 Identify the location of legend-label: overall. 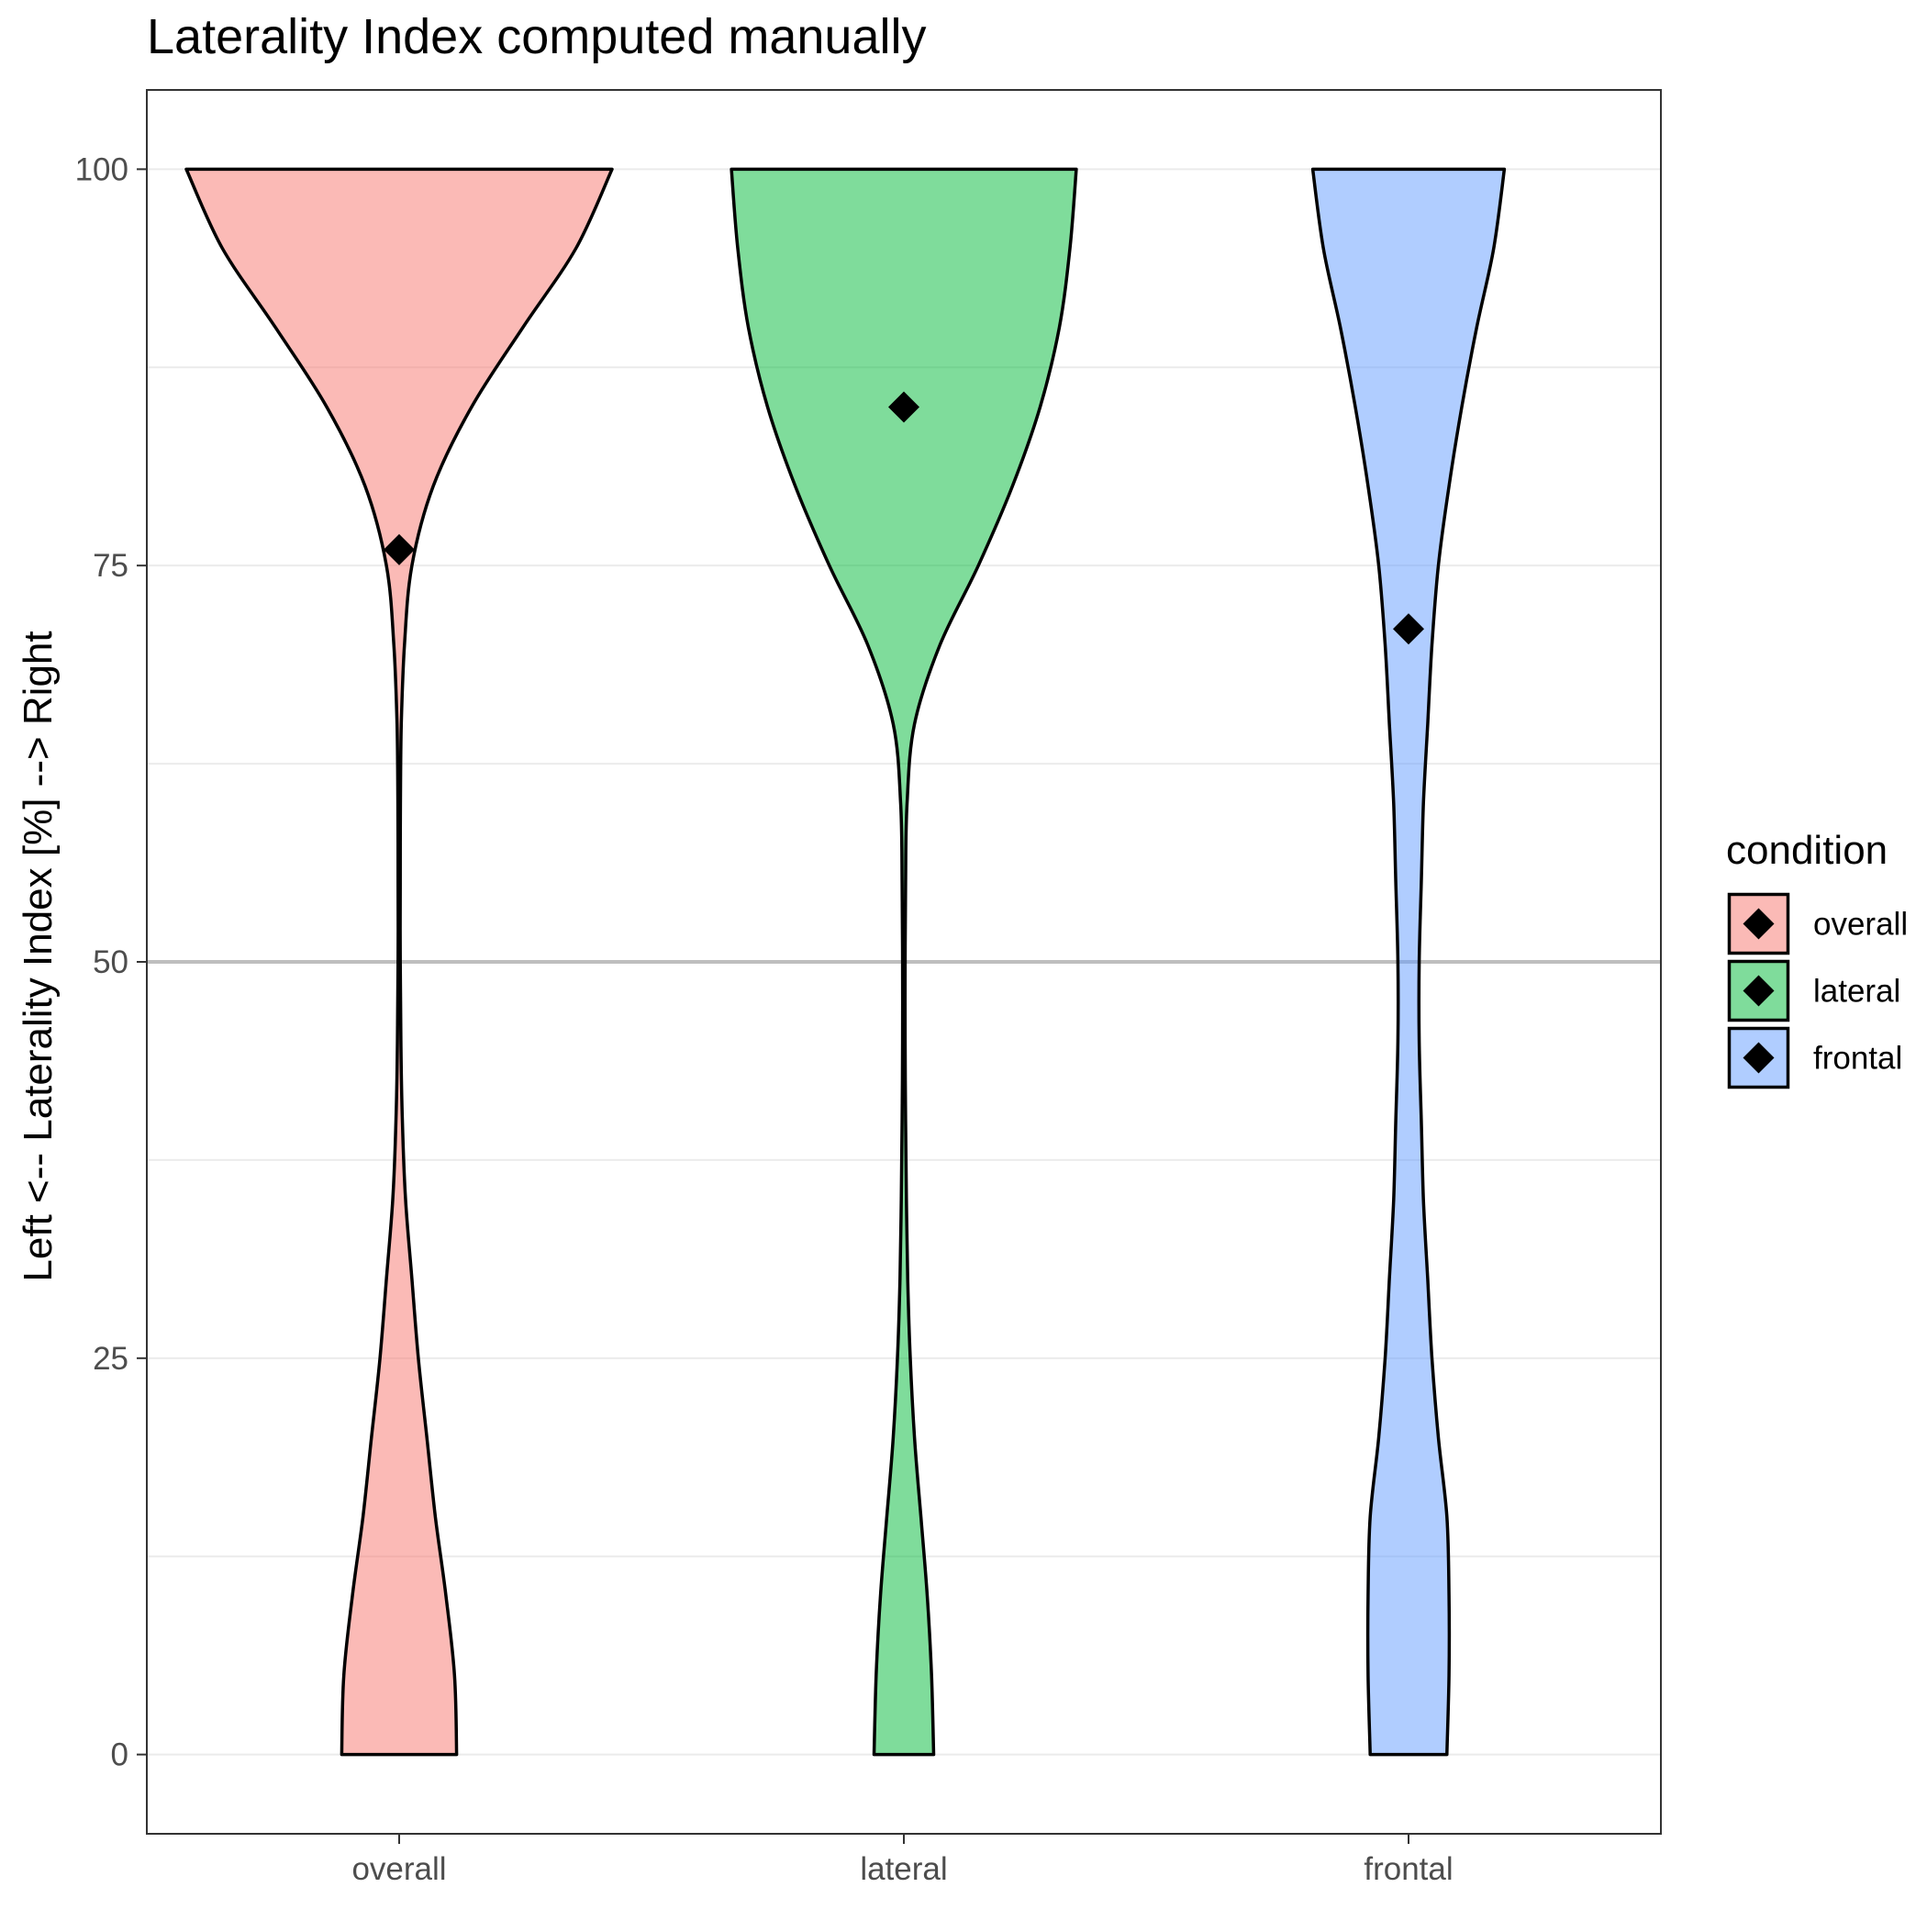
(1860, 925).